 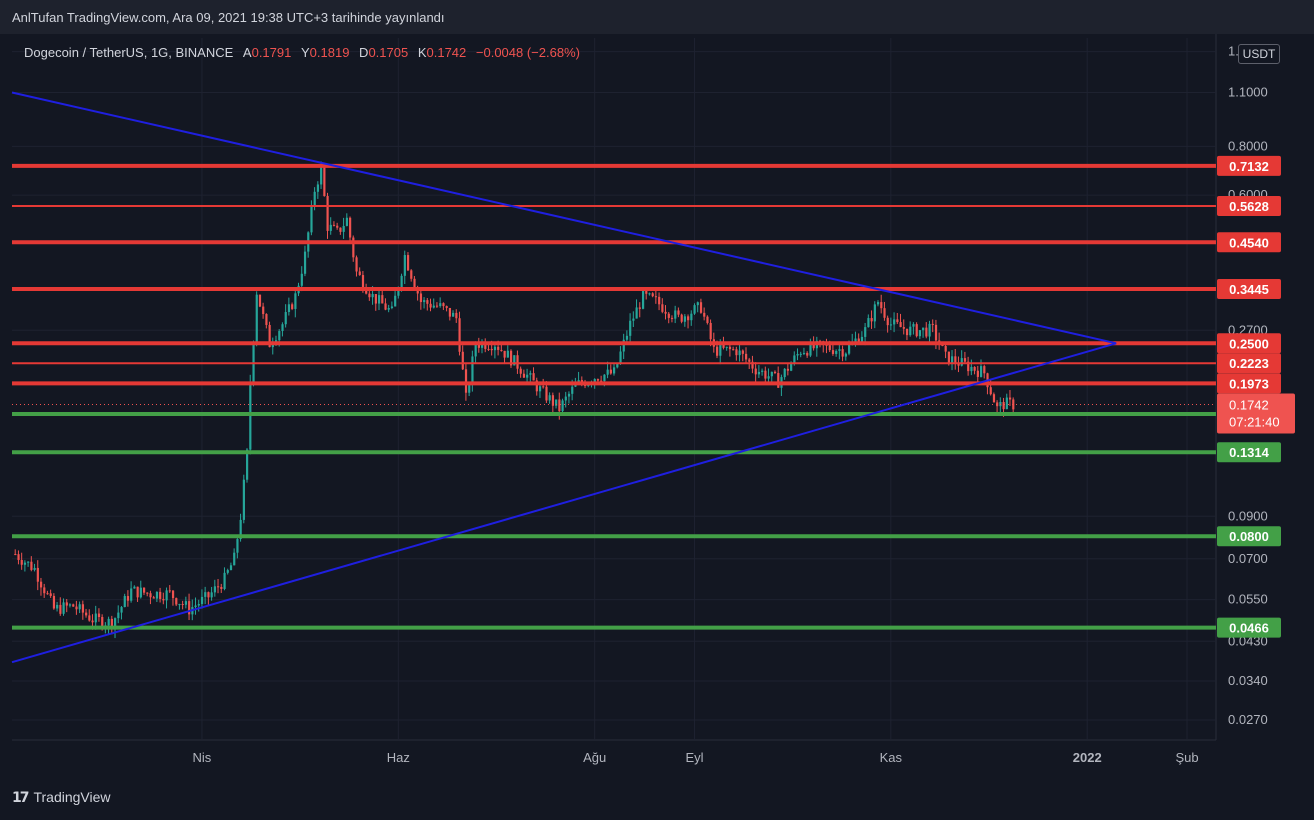 I want to click on y-tick-label: 0.0700, so click(x=1248, y=558).